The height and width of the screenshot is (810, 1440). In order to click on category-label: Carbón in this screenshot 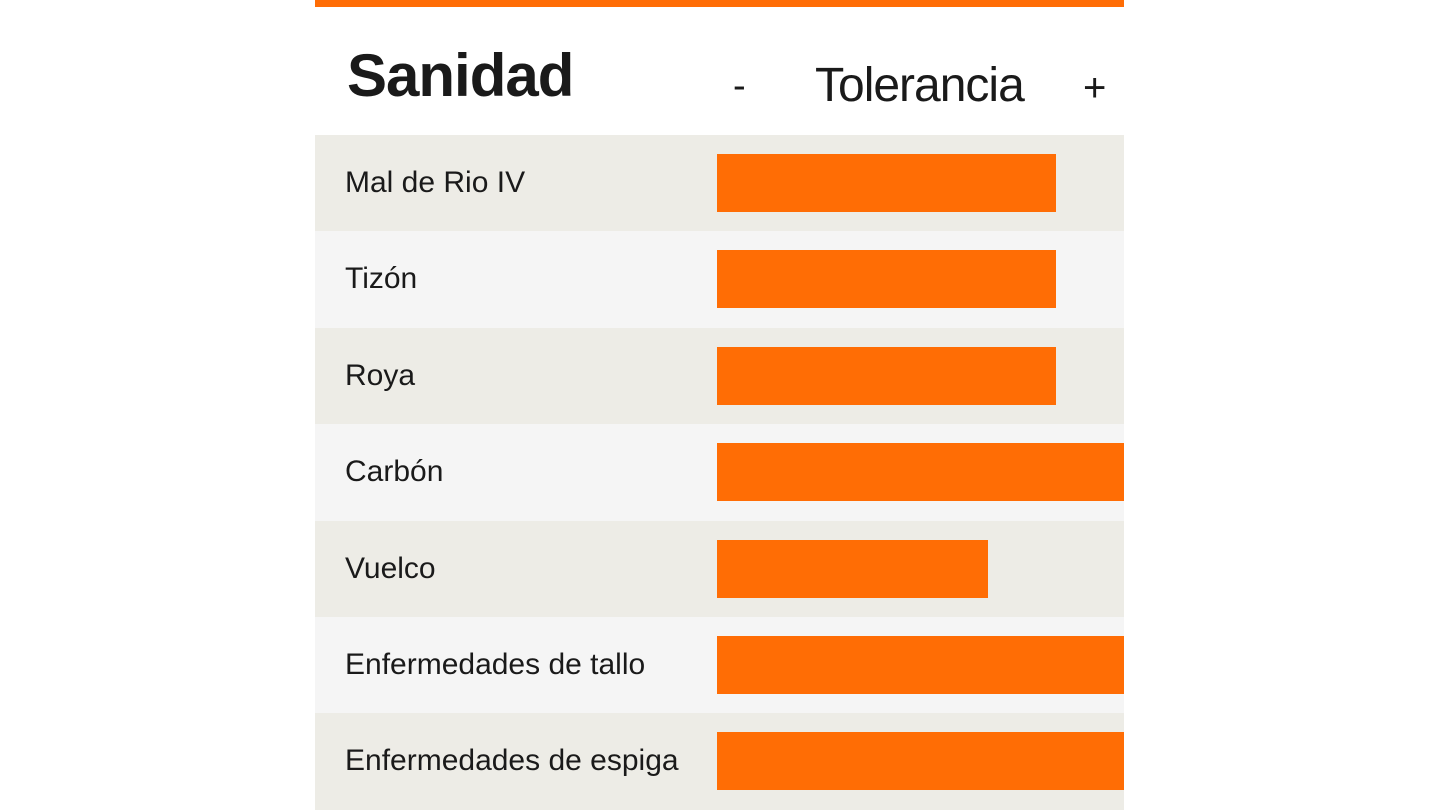, I will do `click(394, 472)`.